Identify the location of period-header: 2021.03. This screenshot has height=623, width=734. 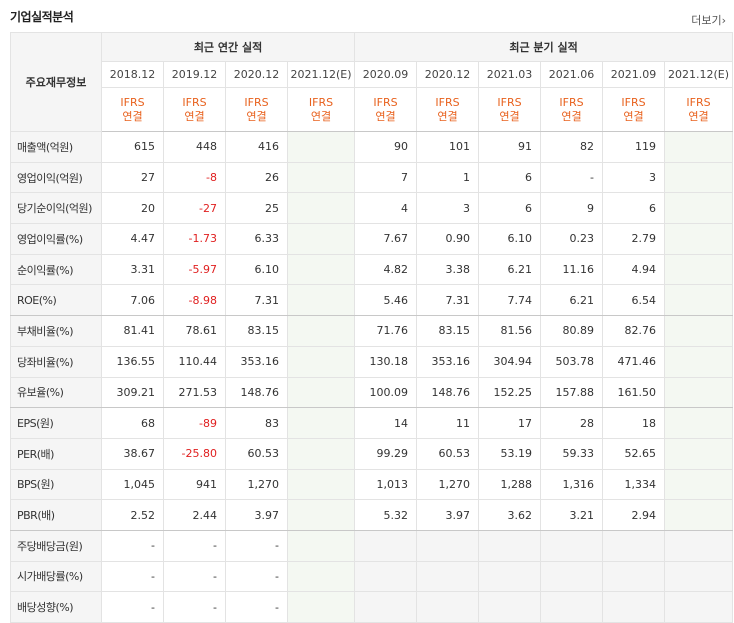
(510, 74).